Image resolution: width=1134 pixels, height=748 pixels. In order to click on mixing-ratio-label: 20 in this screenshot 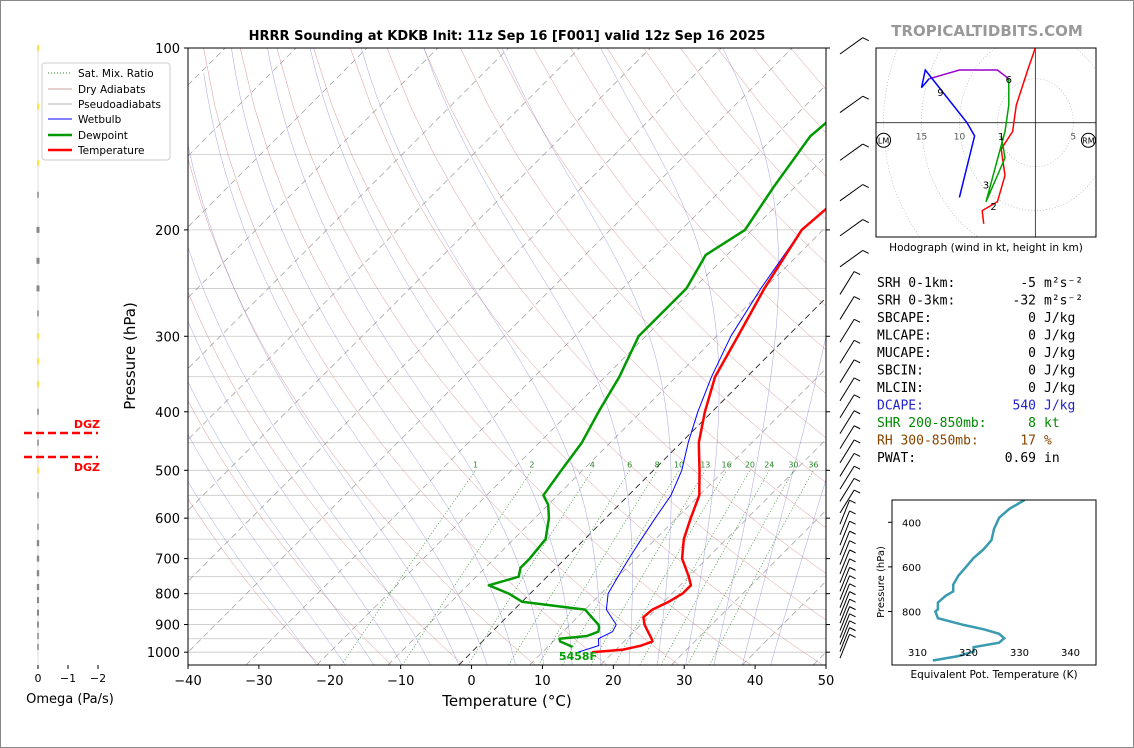, I will do `click(750, 464)`.